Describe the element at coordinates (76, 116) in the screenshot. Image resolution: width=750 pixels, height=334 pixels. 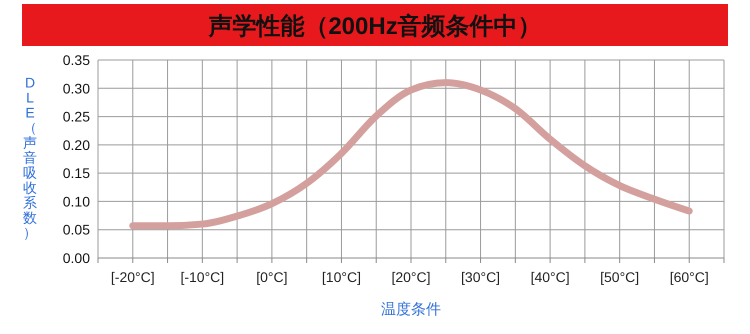
I see `y-tick-label: 0.25` at that location.